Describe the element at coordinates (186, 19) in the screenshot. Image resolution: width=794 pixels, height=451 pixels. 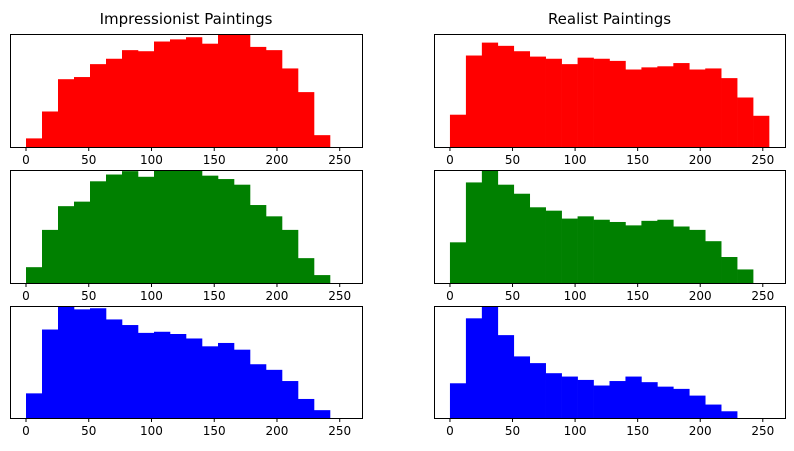
I see `panel-title: Impressionist Paintings` at that location.